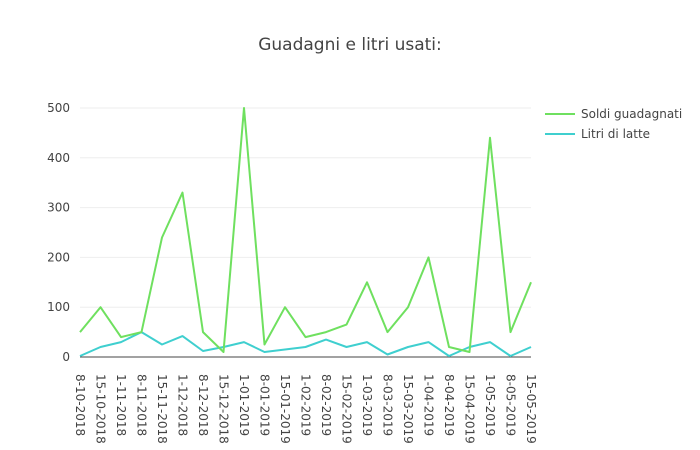 The height and width of the screenshot is (450, 700). Describe the element at coordinates (58, 158) in the screenshot. I see `y-tick-label: 400` at that location.